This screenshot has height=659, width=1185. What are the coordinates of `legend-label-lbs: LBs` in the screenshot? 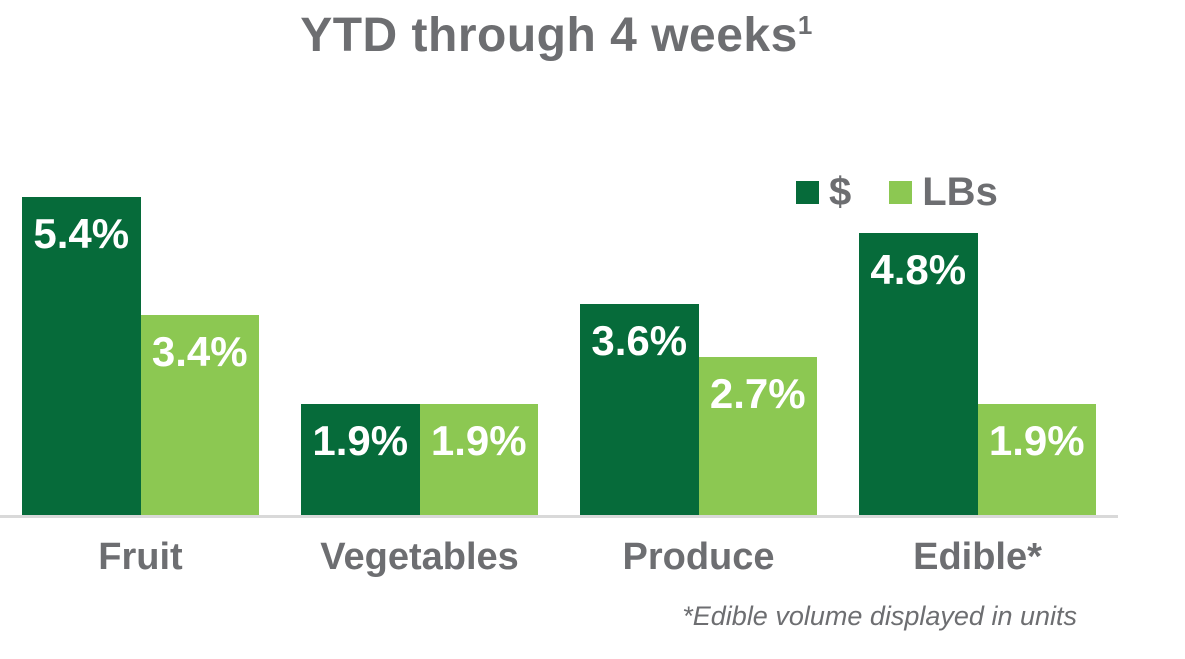 It's located at (960, 192).